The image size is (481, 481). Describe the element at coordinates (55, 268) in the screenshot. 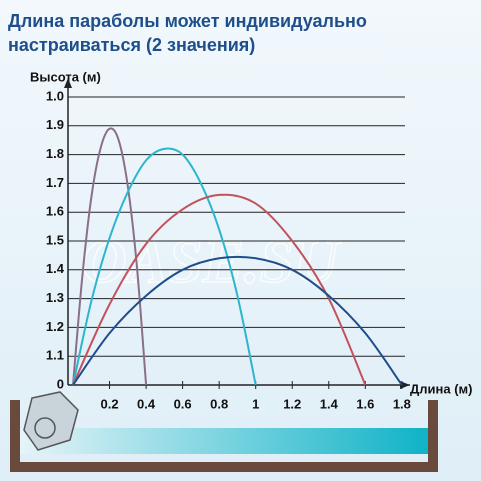

I see `y-tick-label: 1.4` at that location.